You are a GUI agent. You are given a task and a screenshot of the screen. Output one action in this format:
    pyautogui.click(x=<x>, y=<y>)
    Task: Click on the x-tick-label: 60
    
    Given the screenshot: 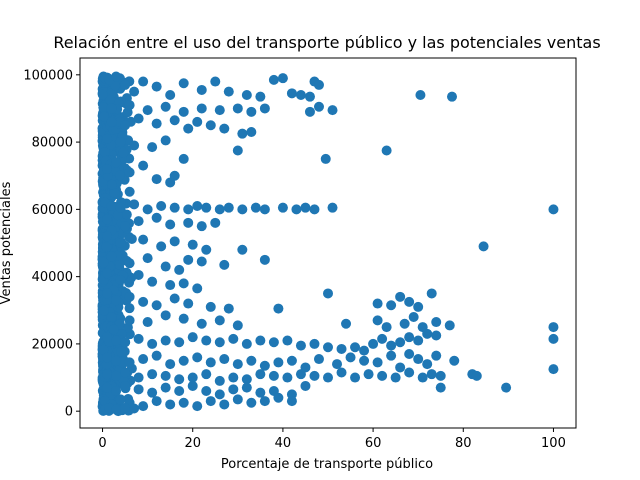 What is the action you would take?
    pyautogui.click(x=373, y=443)
    